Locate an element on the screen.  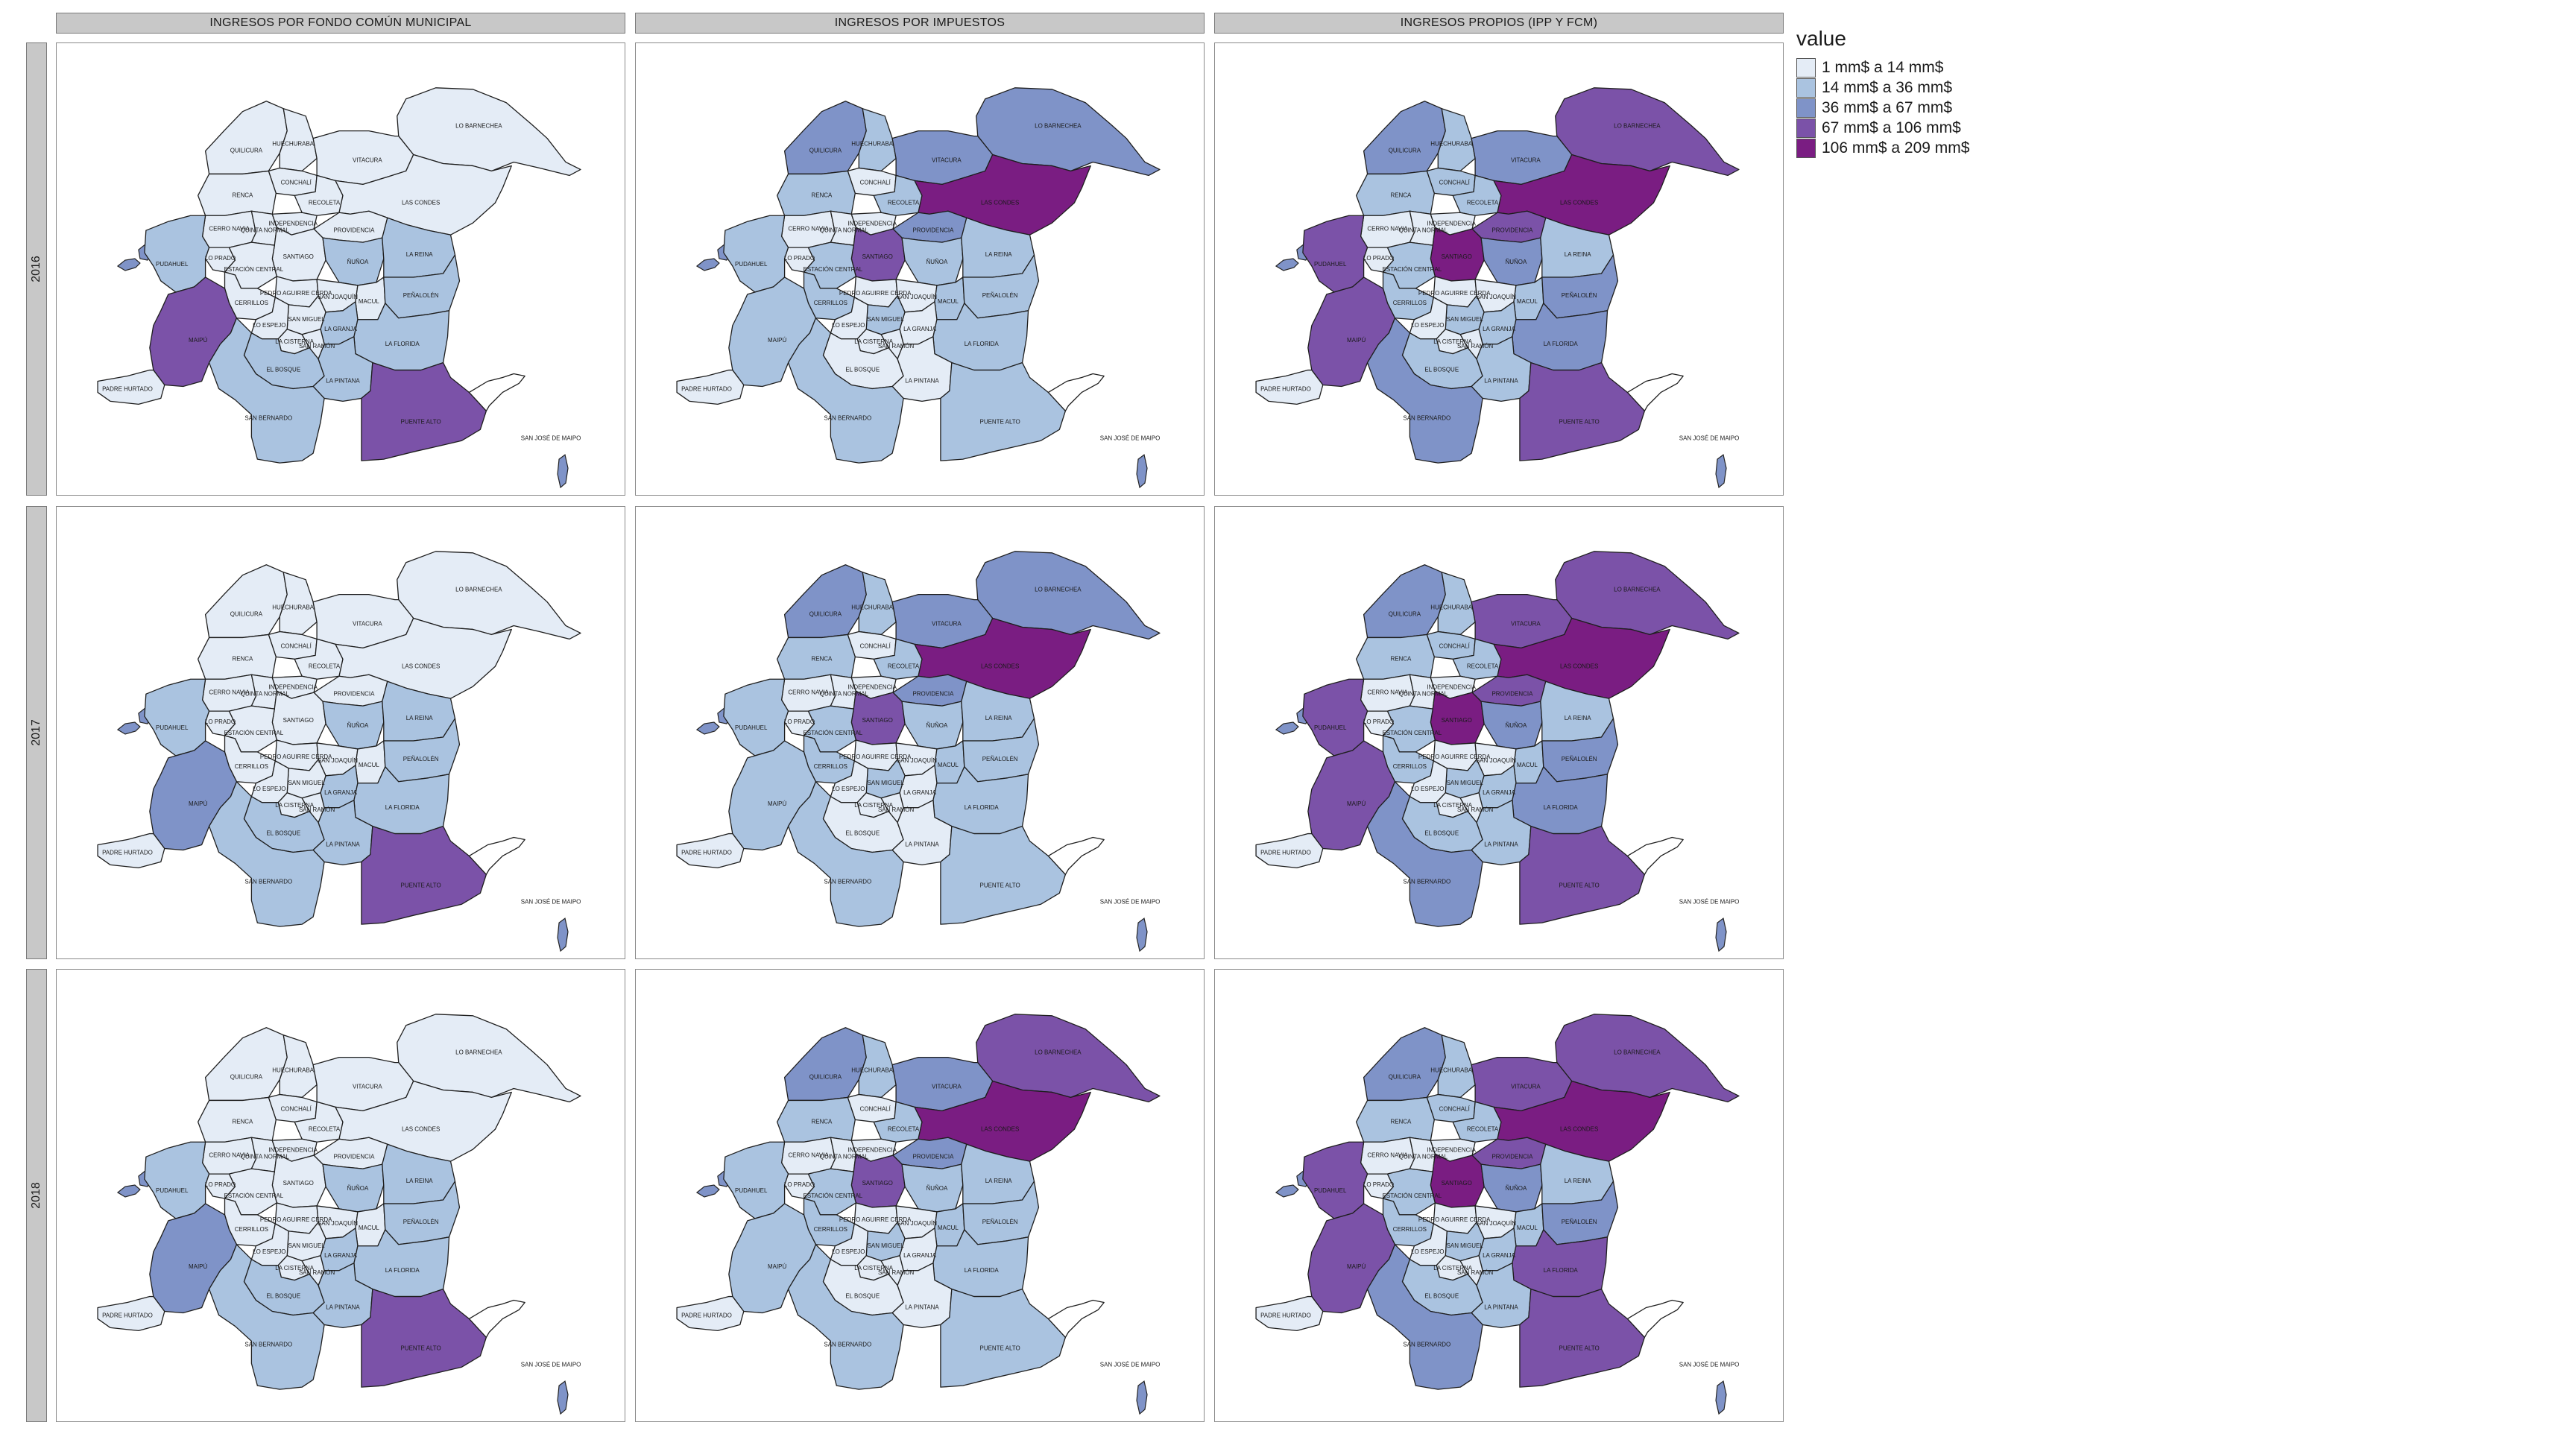
commune-pudahuel is located at coordinates (177, 254).